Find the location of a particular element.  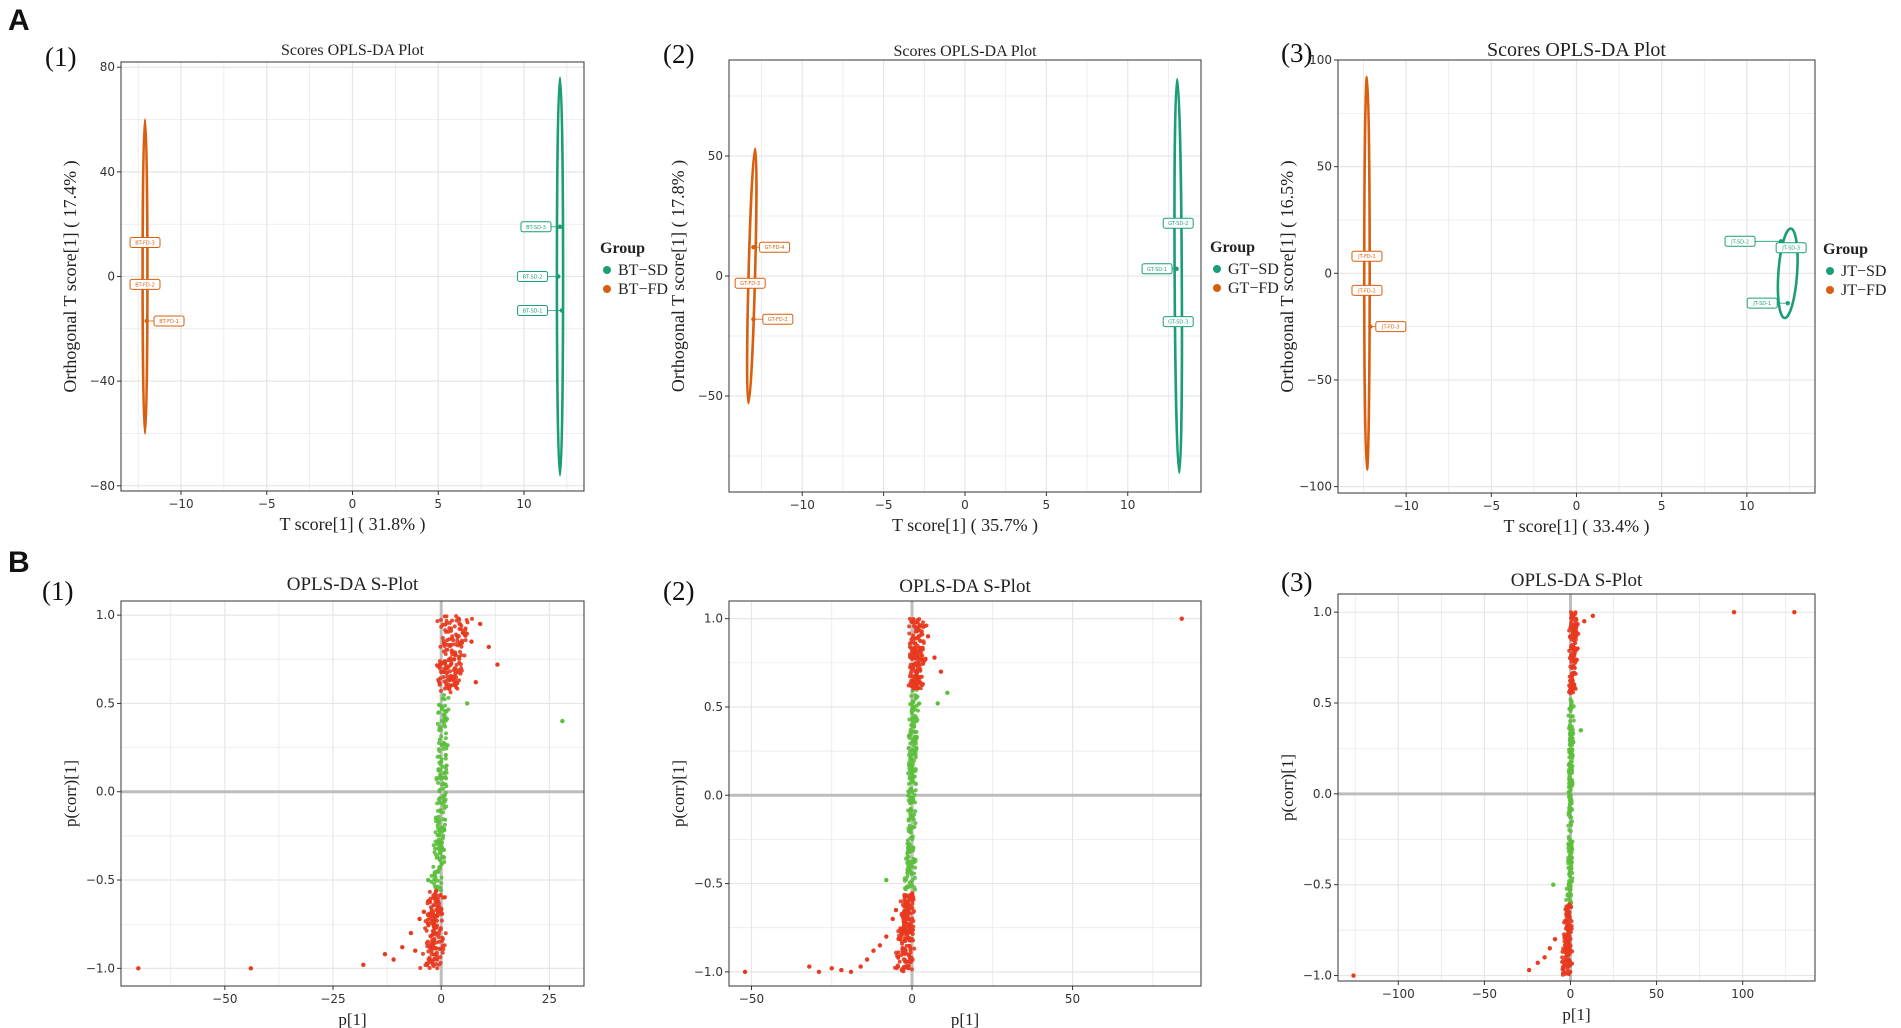

y-tick-label: 50 is located at coordinates (1324, 167).